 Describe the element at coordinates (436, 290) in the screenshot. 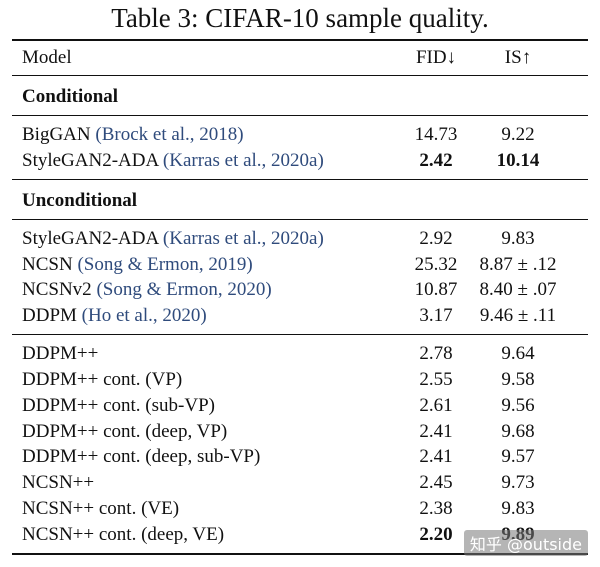

I see `fid-value: 10.87` at that location.